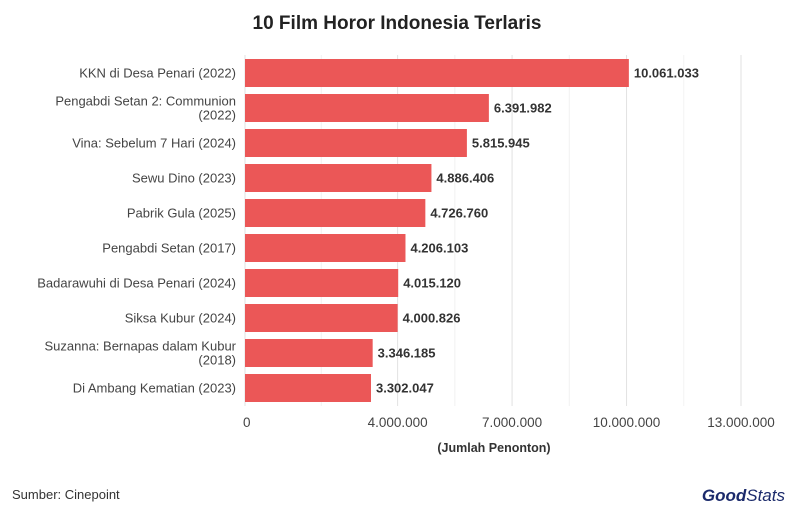 The height and width of the screenshot is (516, 795). Describe the element at coordinates (140, 353) in the screenshot. I see `category-label: Suzanna: Bernapas dalam Kubur (2018)` at that location.